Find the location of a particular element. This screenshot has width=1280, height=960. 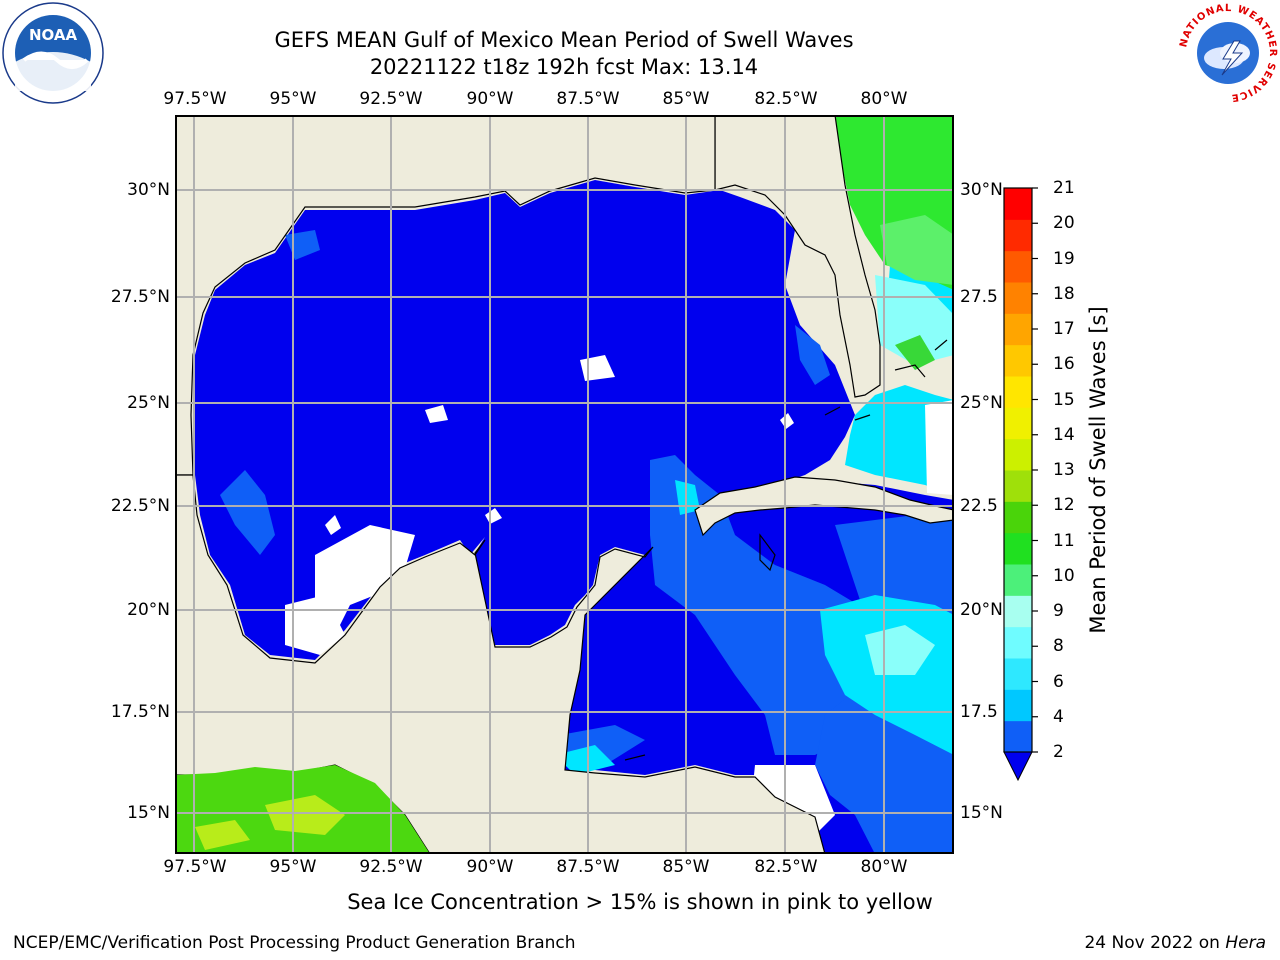

lat-label-left: 20°N is located at coordinates (148, 610).